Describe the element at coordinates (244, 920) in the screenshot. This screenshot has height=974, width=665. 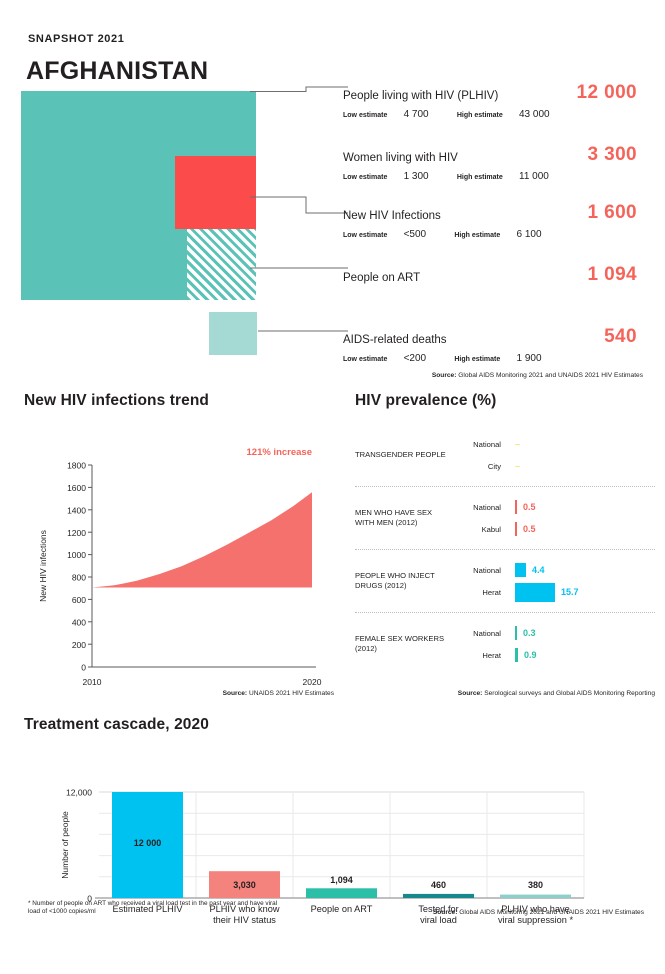
I see `svg-text: their HIV status` at that location.